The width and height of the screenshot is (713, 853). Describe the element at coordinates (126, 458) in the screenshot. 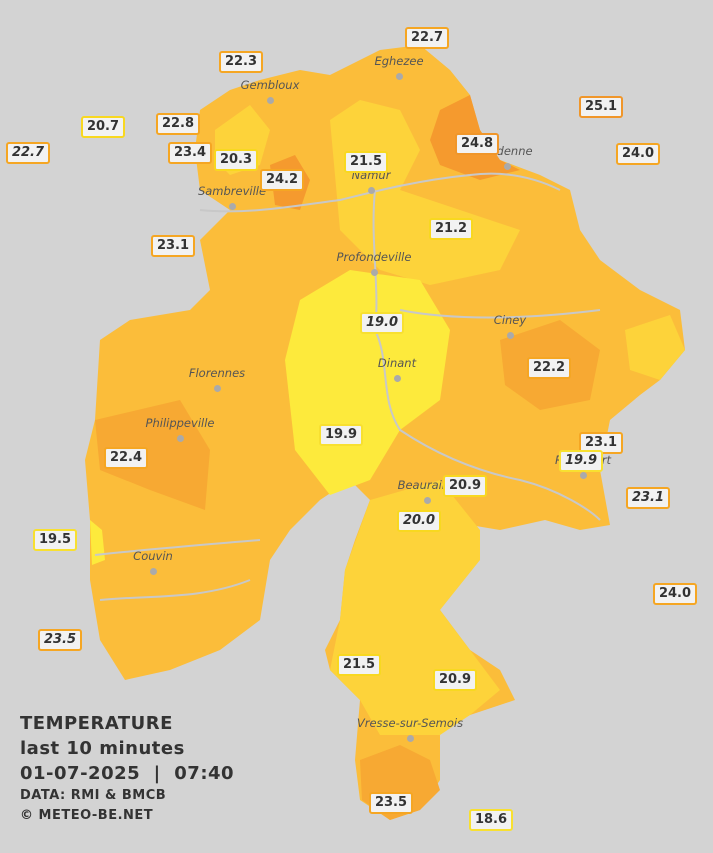

I see `station-value: 22.4` at that location.